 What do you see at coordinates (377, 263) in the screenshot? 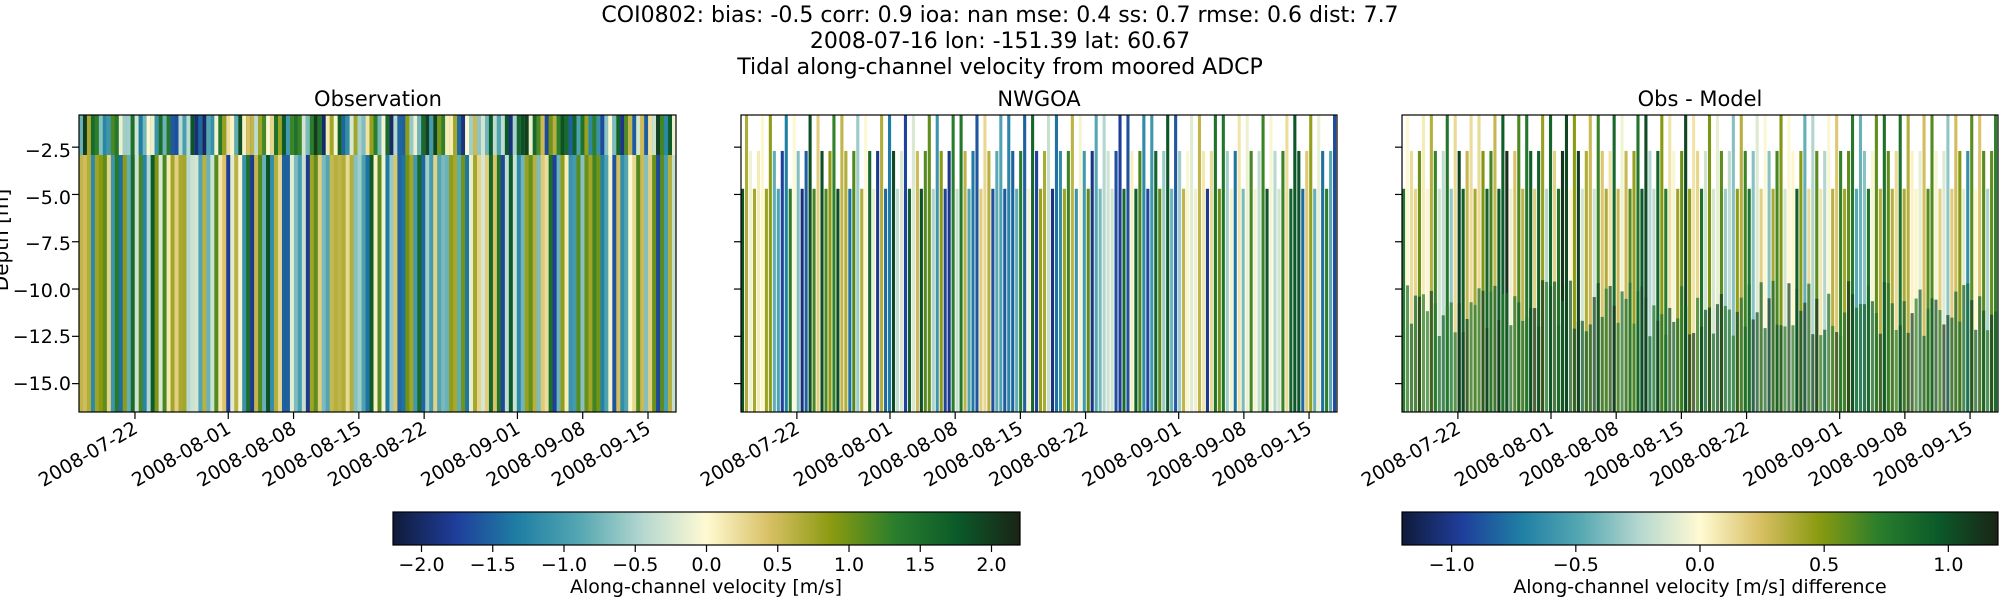
I see `panel-frame-observation` at bounding box center [377, 263].